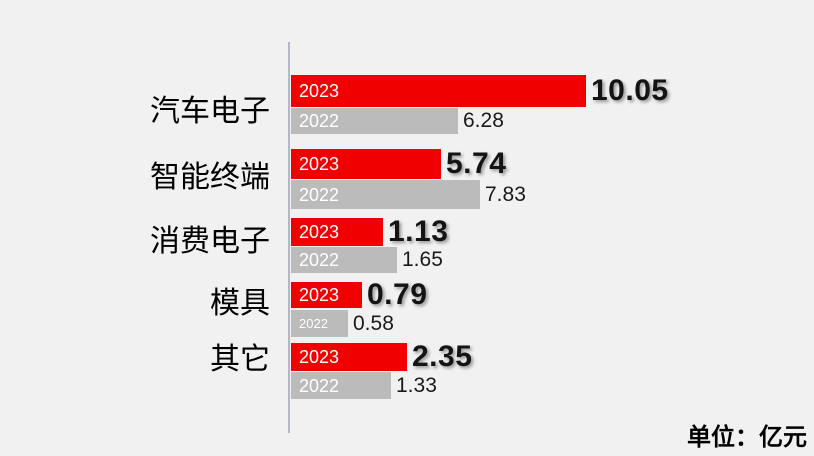 The width and height of the screenshot is (814, 456). What do you see at coordinates (397, 294) in the screenshot?
I see `value-label-2023-3: 0.79` at bounding box center [397, 294].